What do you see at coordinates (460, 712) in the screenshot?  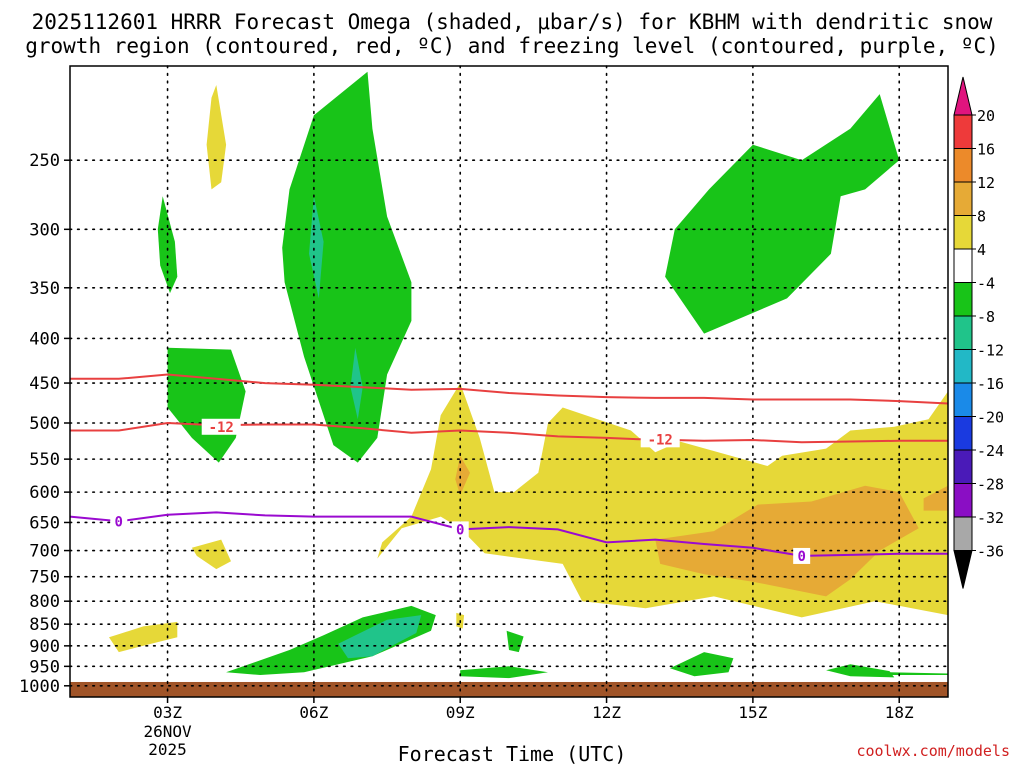 I see `x-tick-label-09Z: 09Z` at bounding box center [460, 712].